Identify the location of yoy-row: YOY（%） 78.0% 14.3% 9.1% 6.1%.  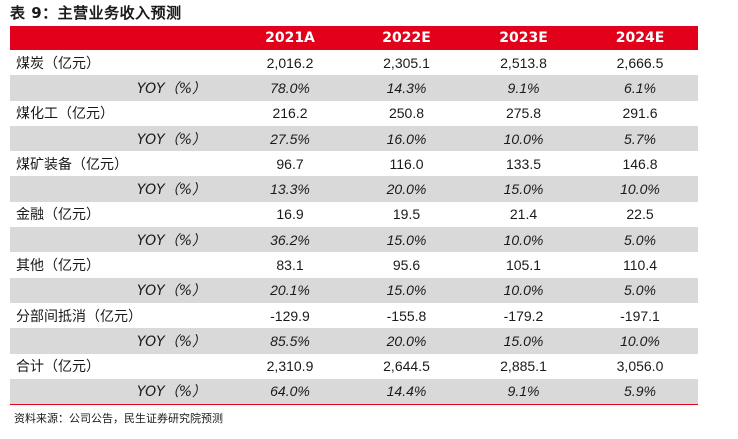
(354, 88).